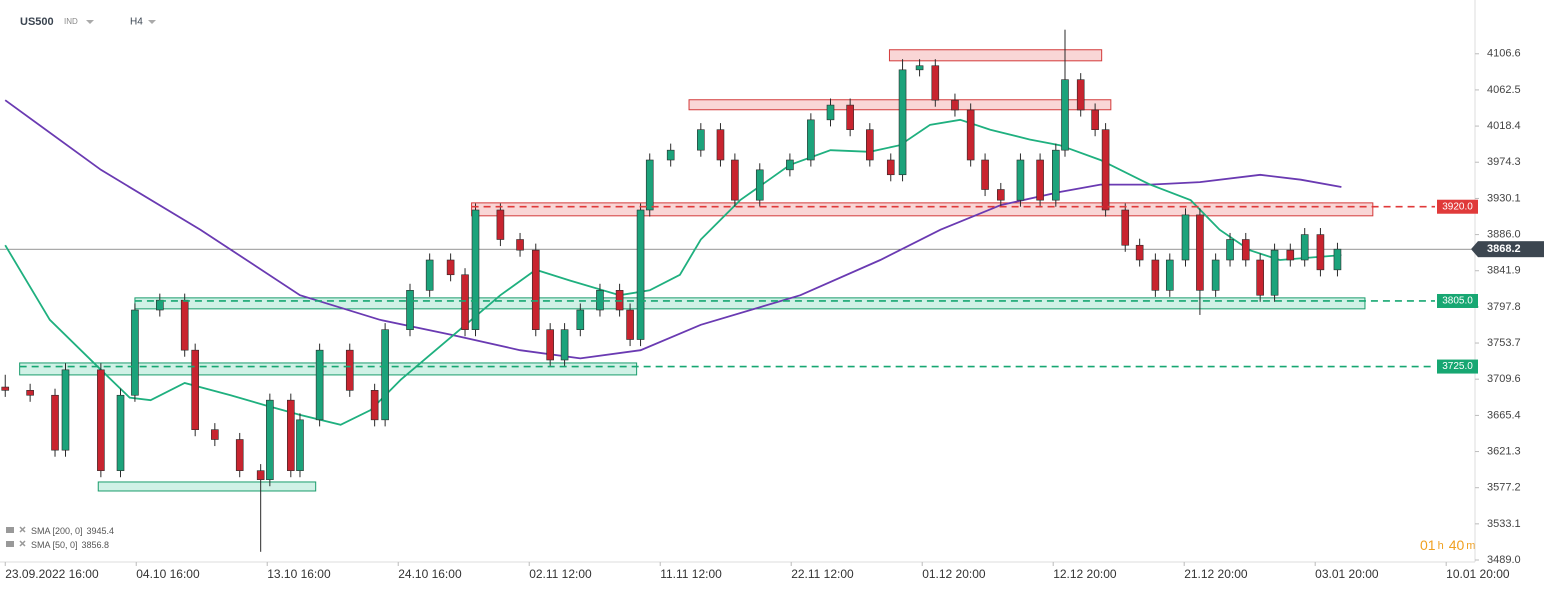 The image size is (1546, 595). Describe the element at coordinates (168, 574) in the screenshot. I see `x-tick-label: 04.10 16:00` at that location.